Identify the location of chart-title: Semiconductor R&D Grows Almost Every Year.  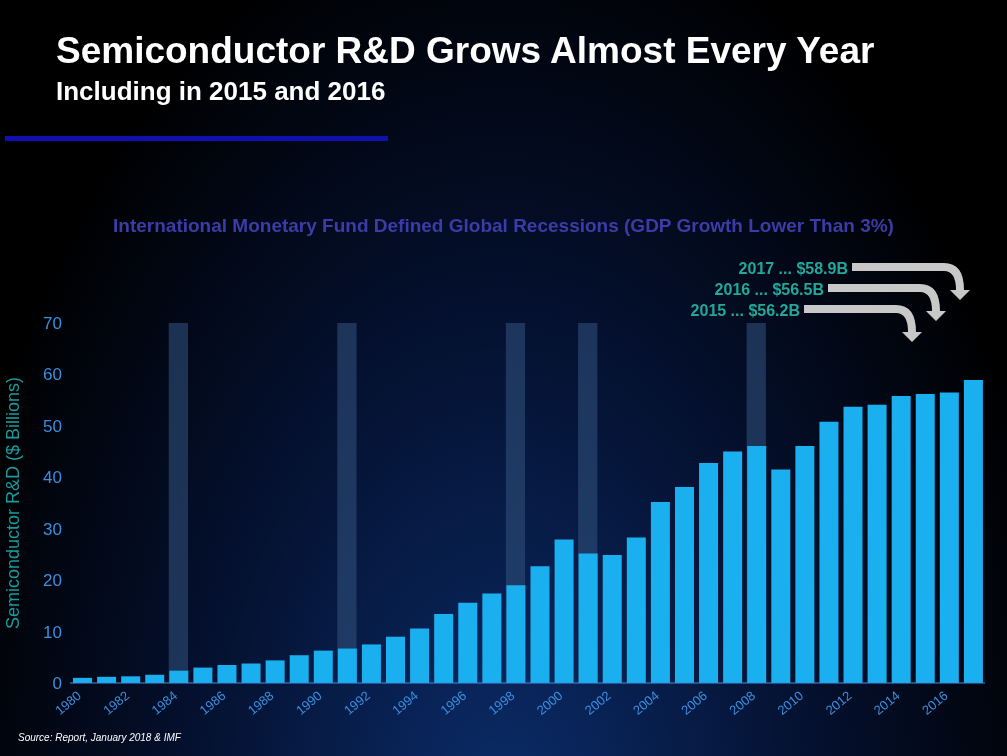
(465, 51).